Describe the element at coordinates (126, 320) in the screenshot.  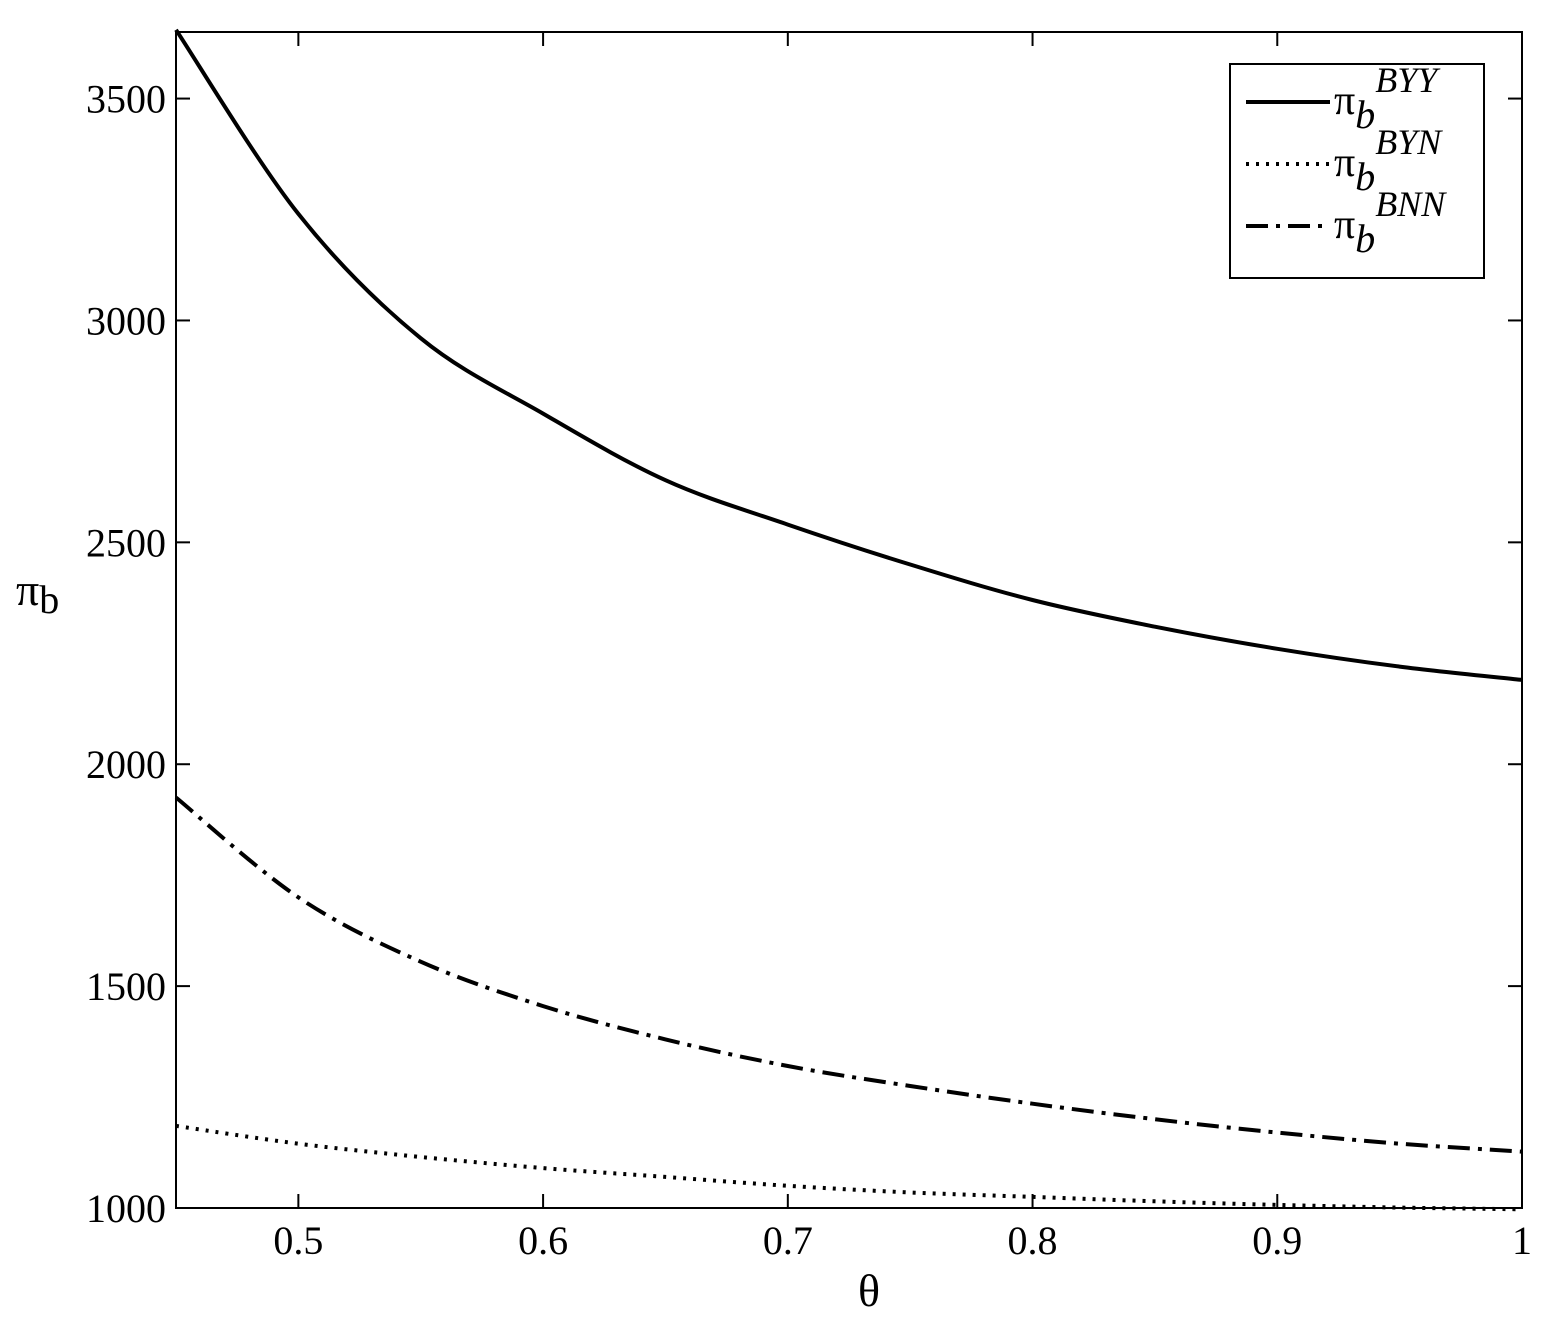
I see `y-tick-label: 3000` at that location.